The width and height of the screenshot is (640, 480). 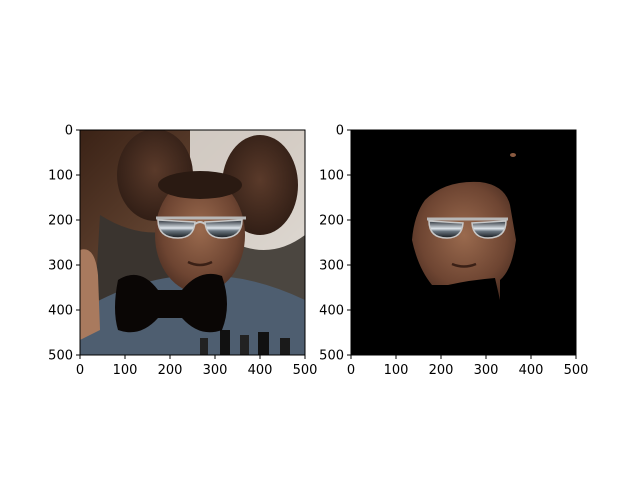 I want to click on segmented-face, so click(x=464, y=240).